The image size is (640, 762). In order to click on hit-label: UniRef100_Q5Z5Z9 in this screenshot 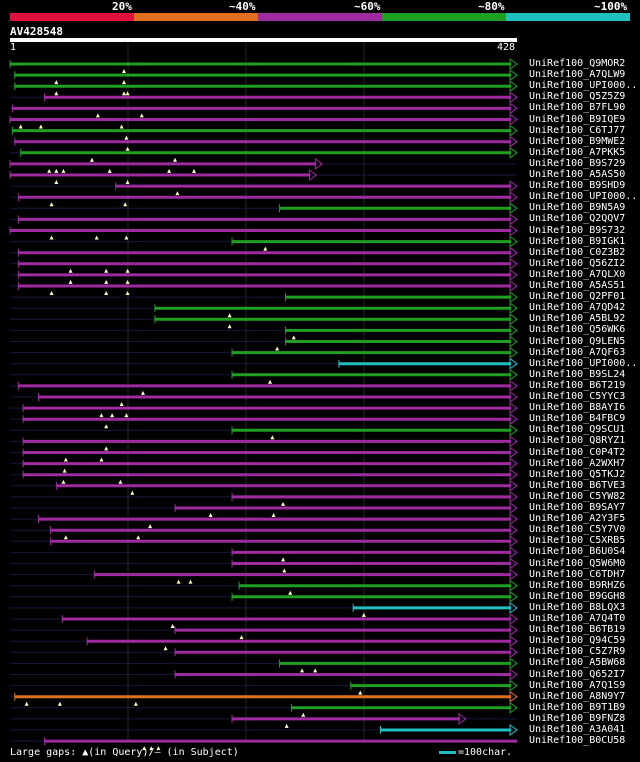, I will do `click(577, 97)`.